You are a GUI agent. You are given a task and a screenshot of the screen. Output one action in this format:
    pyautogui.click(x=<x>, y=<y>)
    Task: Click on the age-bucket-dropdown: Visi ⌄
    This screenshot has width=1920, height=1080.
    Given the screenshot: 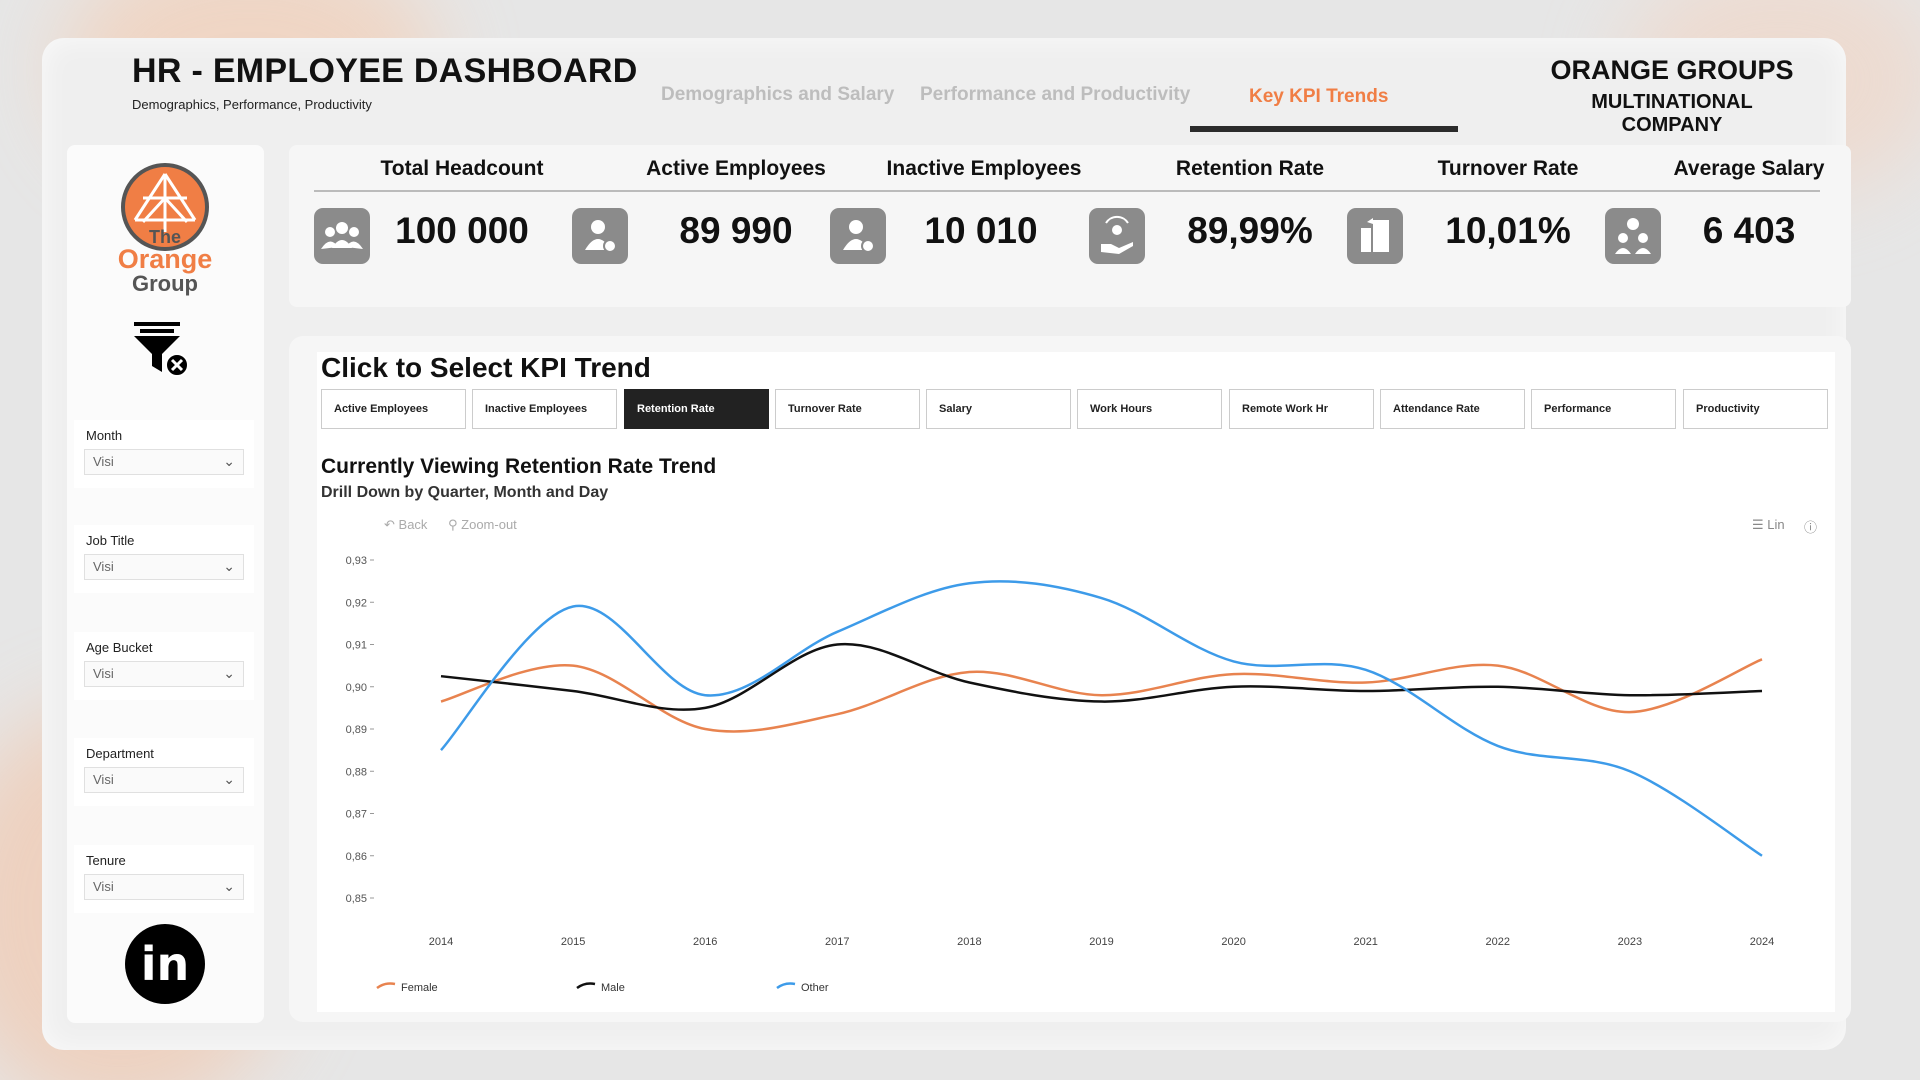 What is the action you would take?
    pyautogui.click(x=164, y=674)
    